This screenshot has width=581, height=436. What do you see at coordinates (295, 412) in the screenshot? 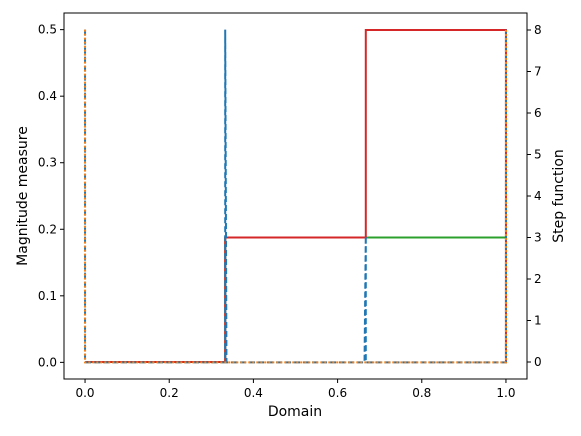
I see `x-axis-label: Domain` at bounding box center [295, 412].